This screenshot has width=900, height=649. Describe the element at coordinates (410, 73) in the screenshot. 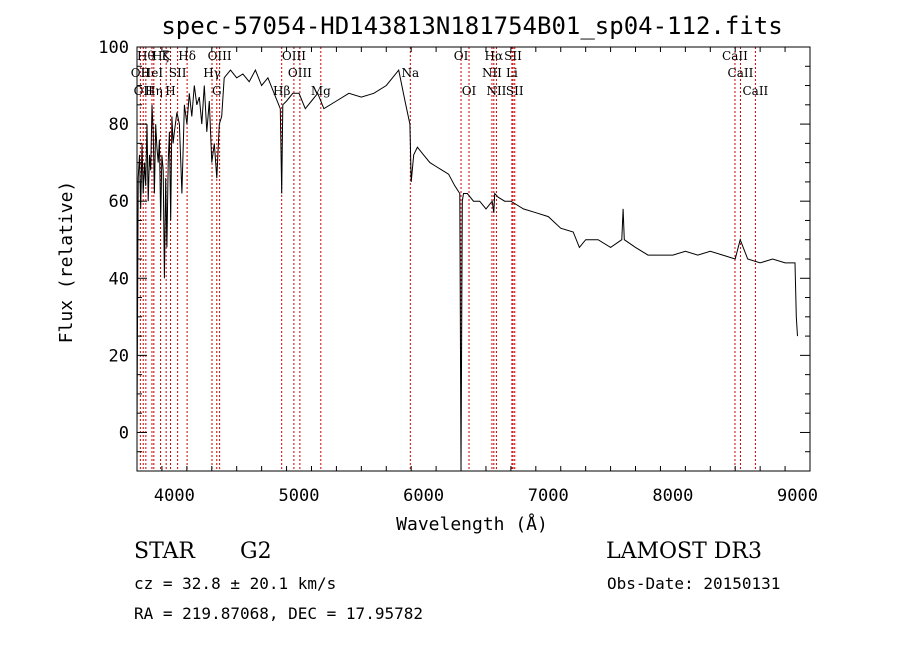

I see `marker-label-17: Na` at that location.